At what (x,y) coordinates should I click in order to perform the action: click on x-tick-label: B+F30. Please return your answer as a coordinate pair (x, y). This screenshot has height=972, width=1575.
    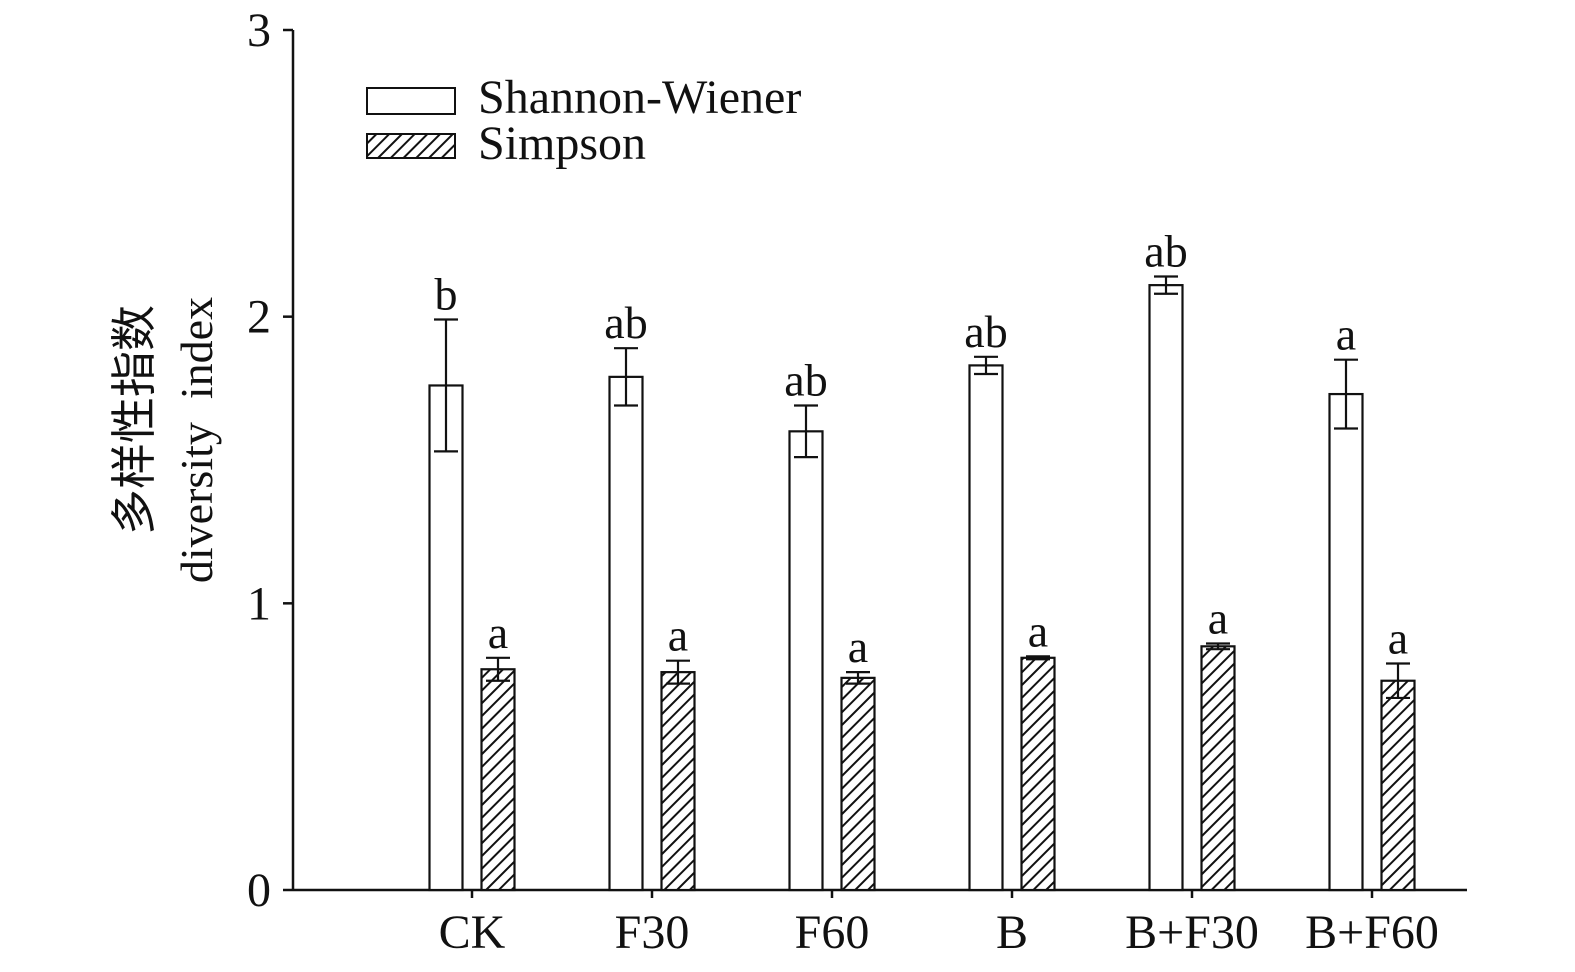
    Looking at the image, I should click on (1192, 932).